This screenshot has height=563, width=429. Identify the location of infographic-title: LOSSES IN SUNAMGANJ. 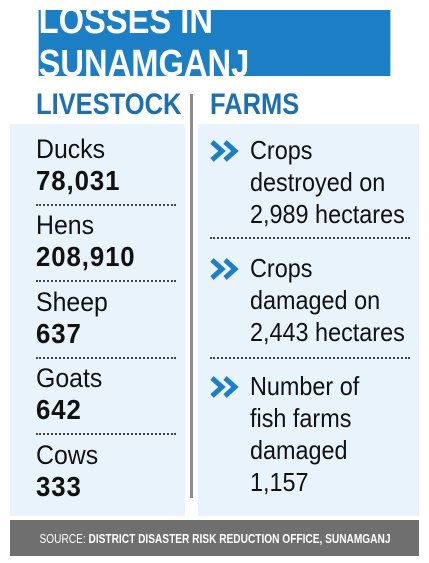
(144, 42).